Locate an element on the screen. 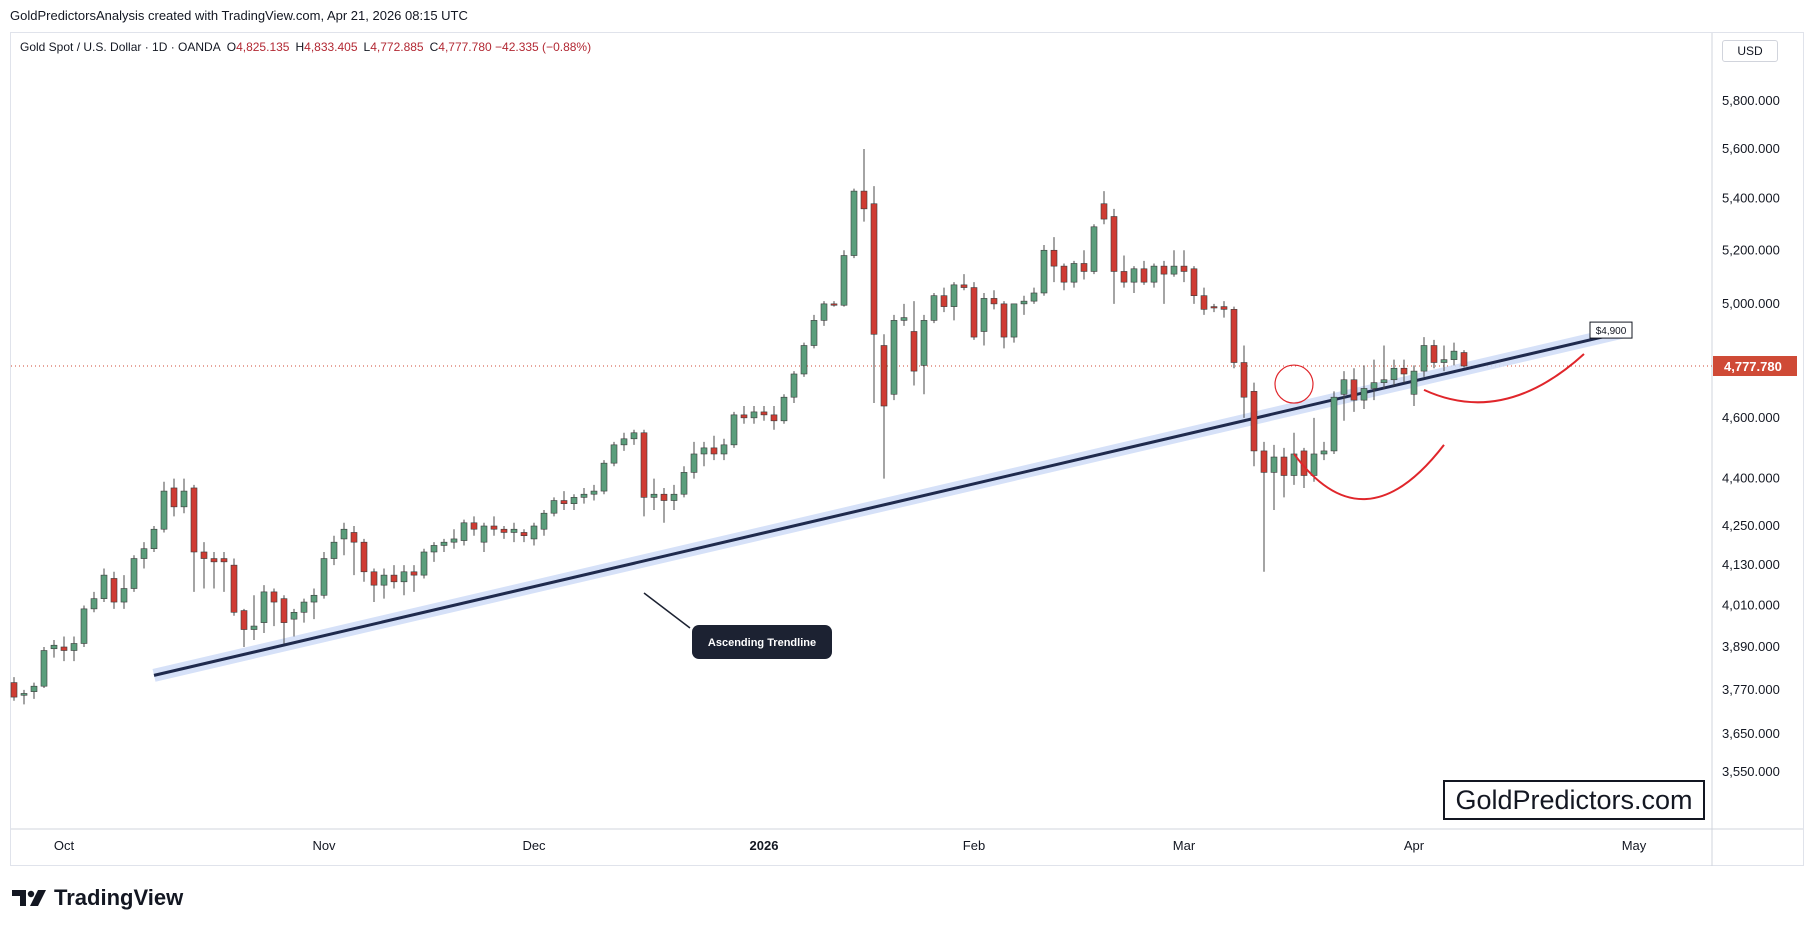 The image size is (1814, 932). time-tick-label: Nov is located at coordinates (324, 845).